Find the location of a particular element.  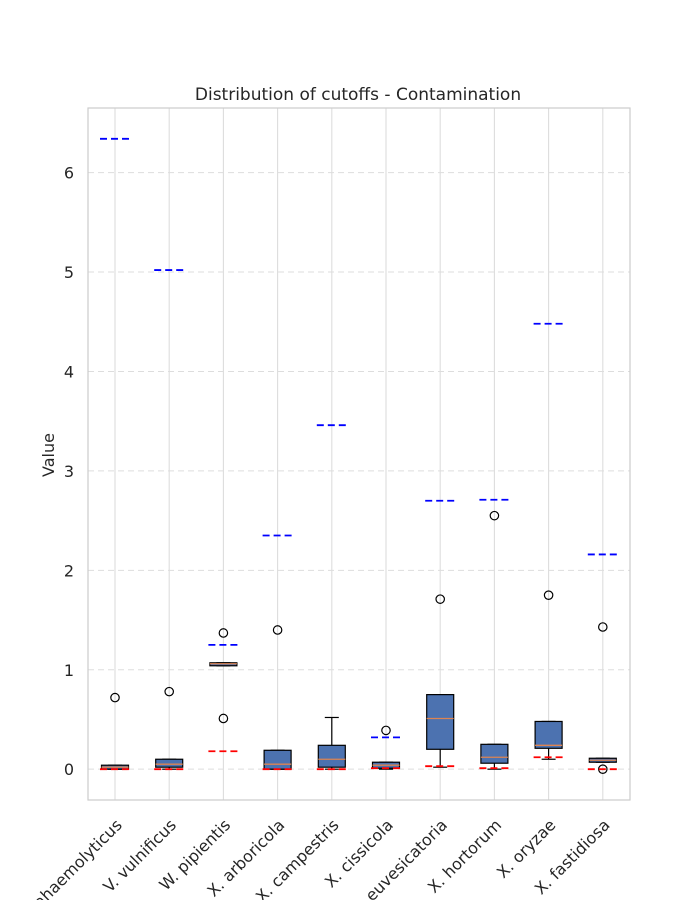

y-tick-label: 4 is located at coordinates (69, 371).